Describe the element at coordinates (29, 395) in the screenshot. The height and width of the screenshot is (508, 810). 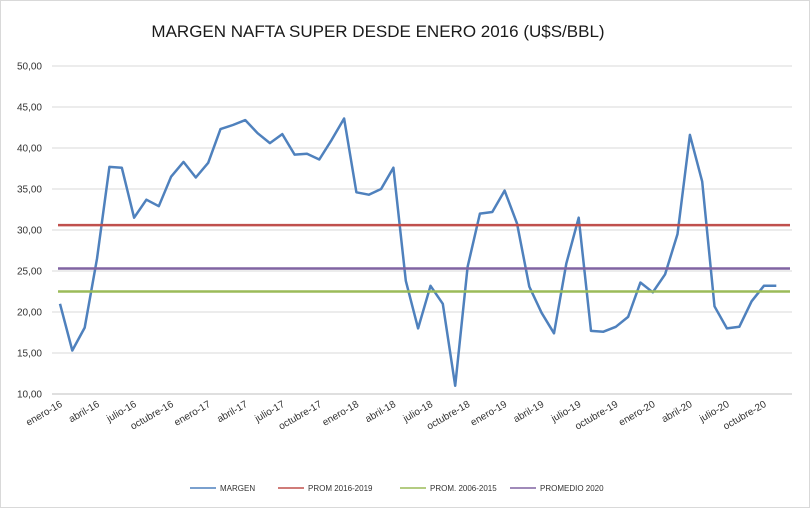
I see `y-tick-label: 10,00` at that location.